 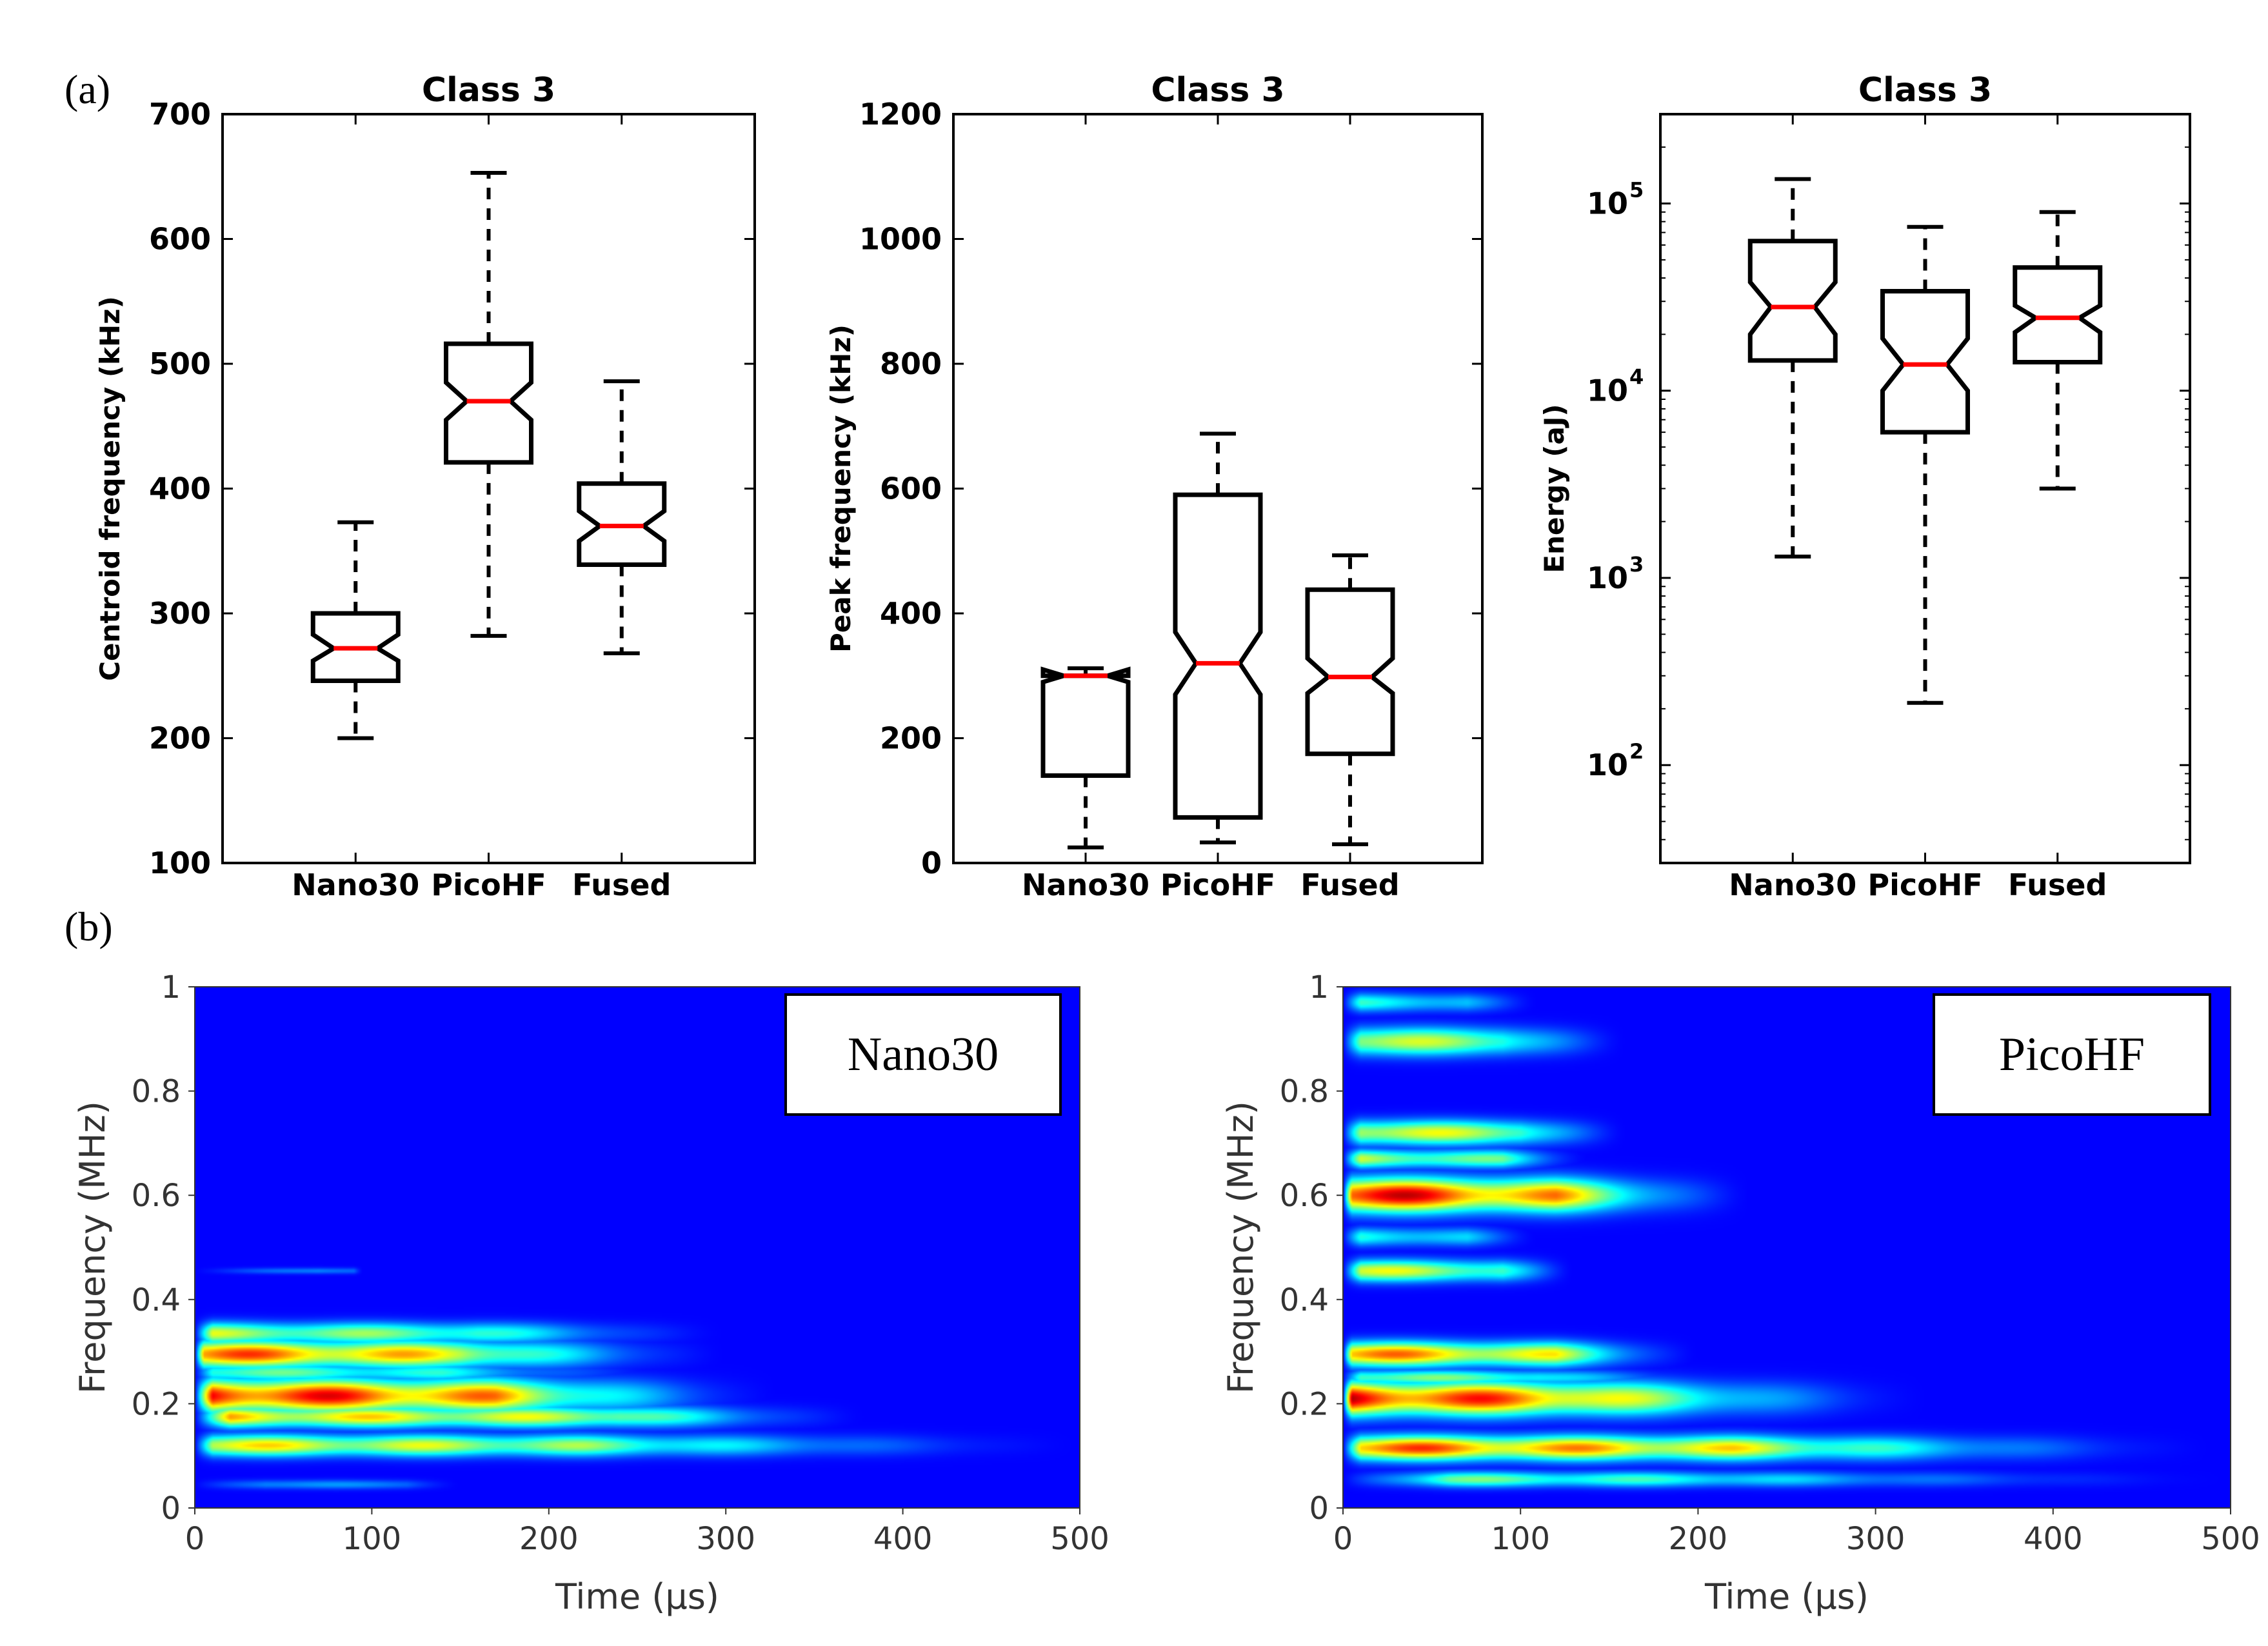 What do you see at coordinates (1636, 189) in the screenshot?
I see `y-tick-exponent: 5` at bounding box center [1636, 189].